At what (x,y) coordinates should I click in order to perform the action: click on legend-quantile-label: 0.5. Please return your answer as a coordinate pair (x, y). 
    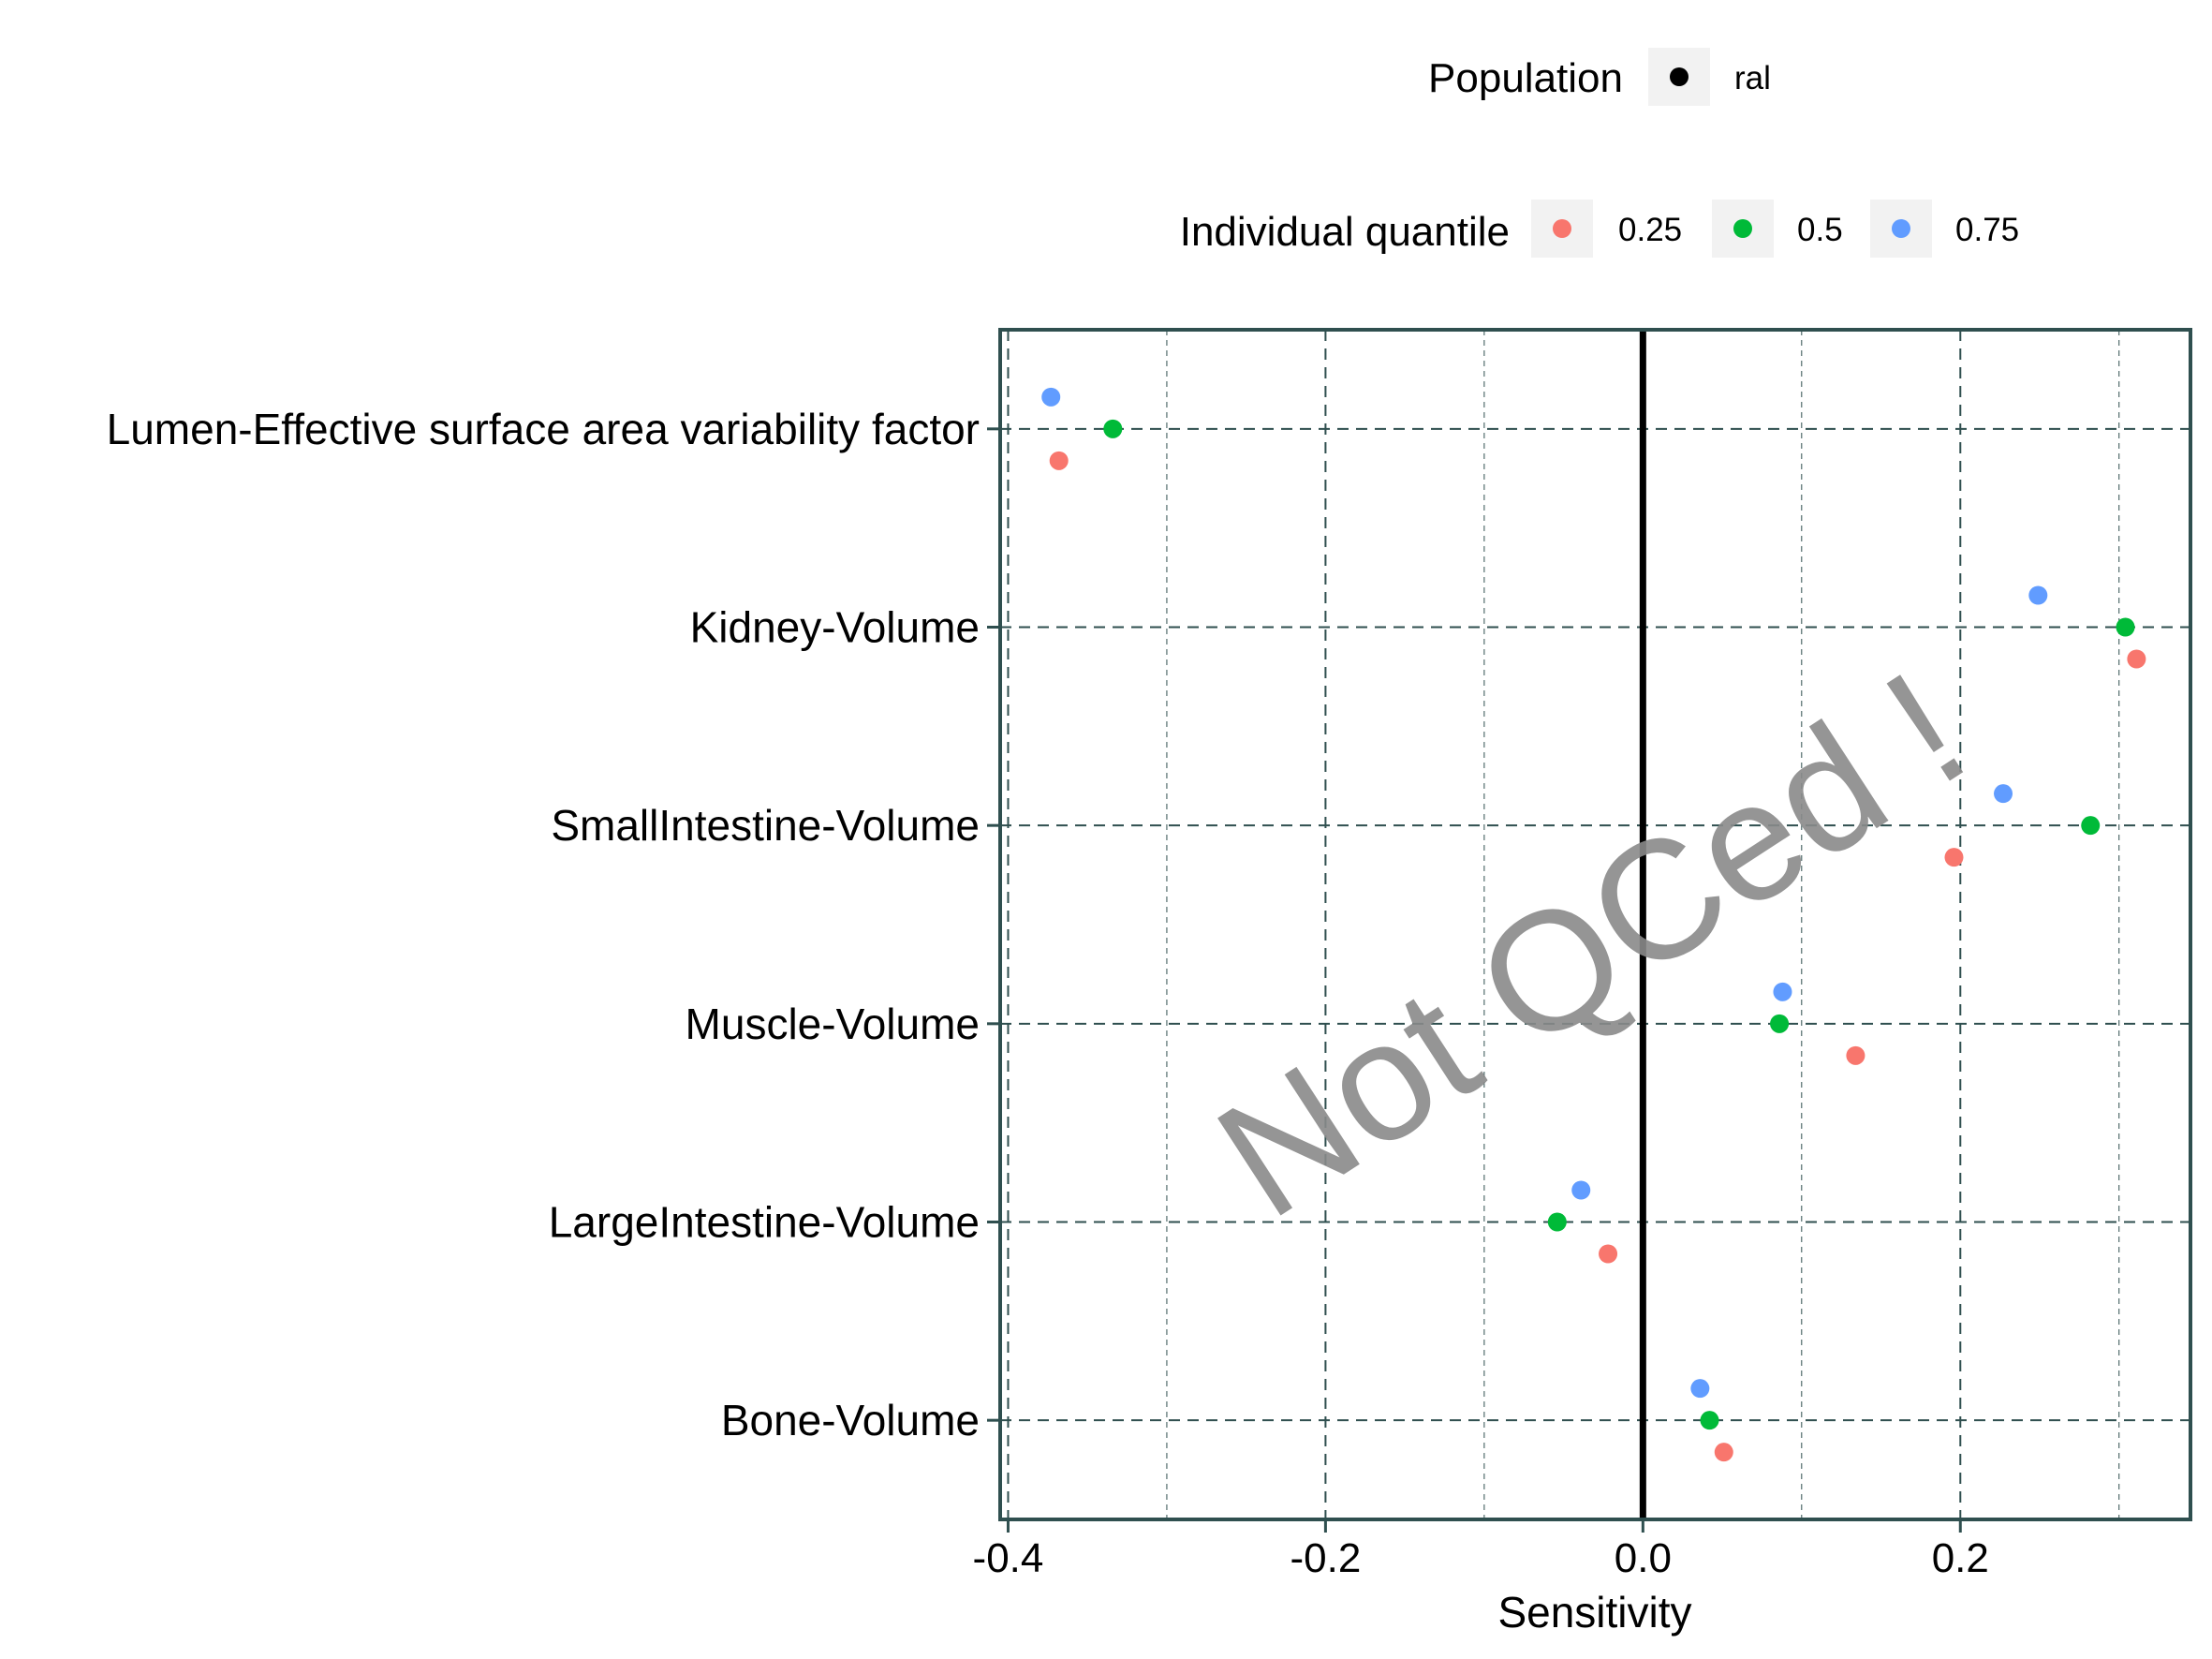
    Looking at the image, I should click on (1820, 230).